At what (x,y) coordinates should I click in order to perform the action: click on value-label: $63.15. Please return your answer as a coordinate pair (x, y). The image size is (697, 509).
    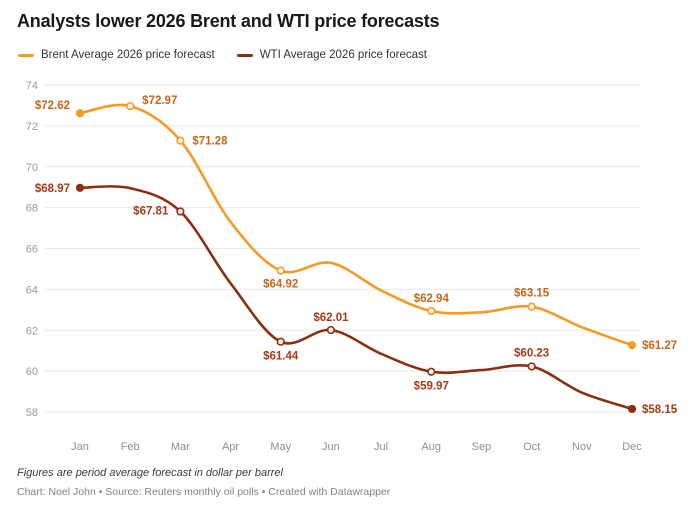
    Looking at the image, I should click on (532, 294).